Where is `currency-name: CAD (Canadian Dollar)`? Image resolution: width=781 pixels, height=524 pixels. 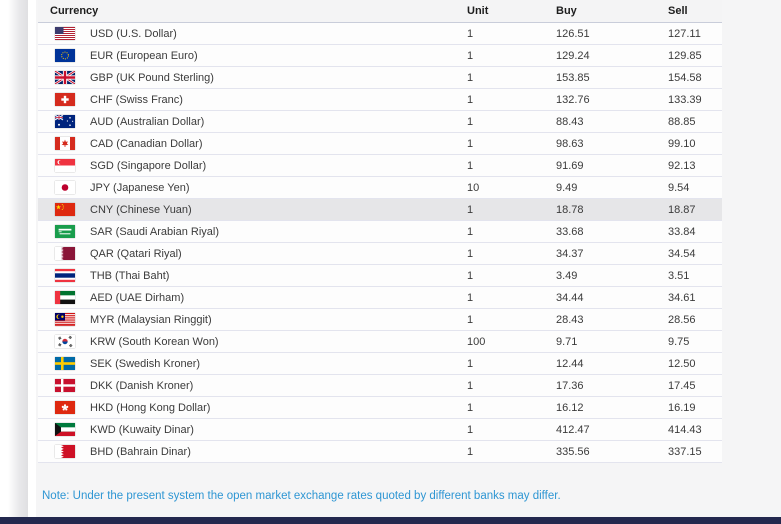
currency-name: CAD (Canadian Dollar) is located at coordinates (146, 144).